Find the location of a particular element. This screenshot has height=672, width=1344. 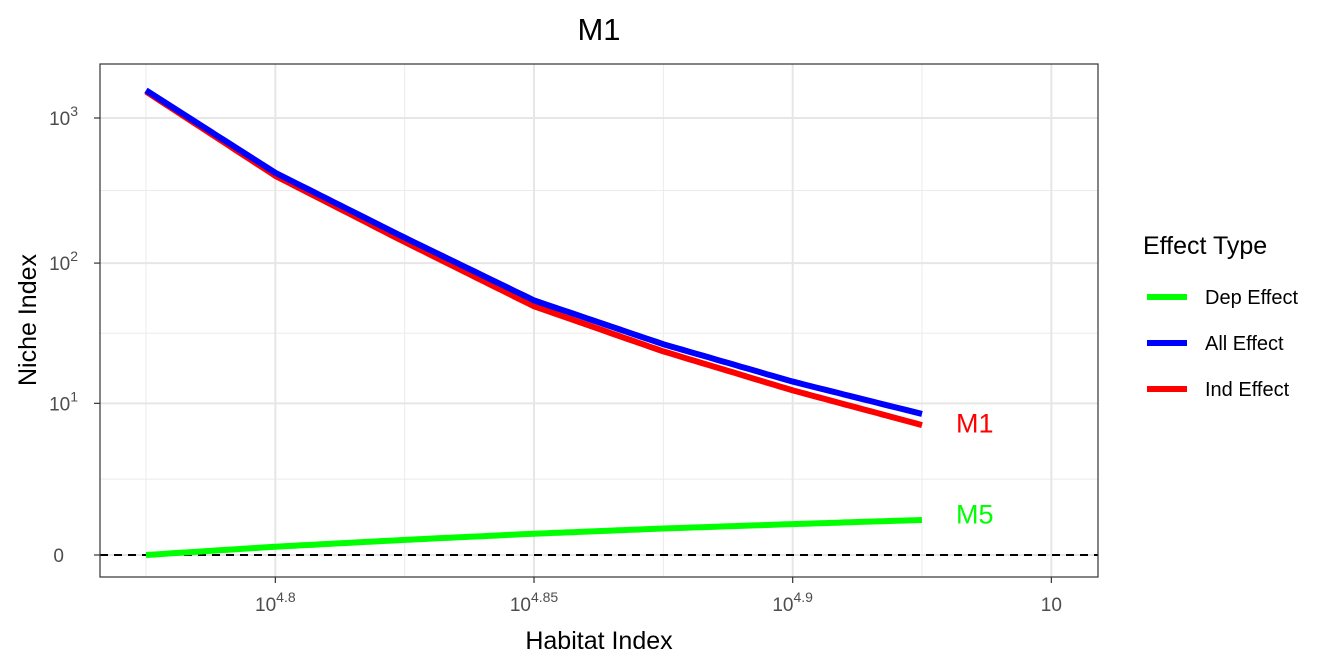

x-tick-label: 10 is located at coordinates (1051, 605).